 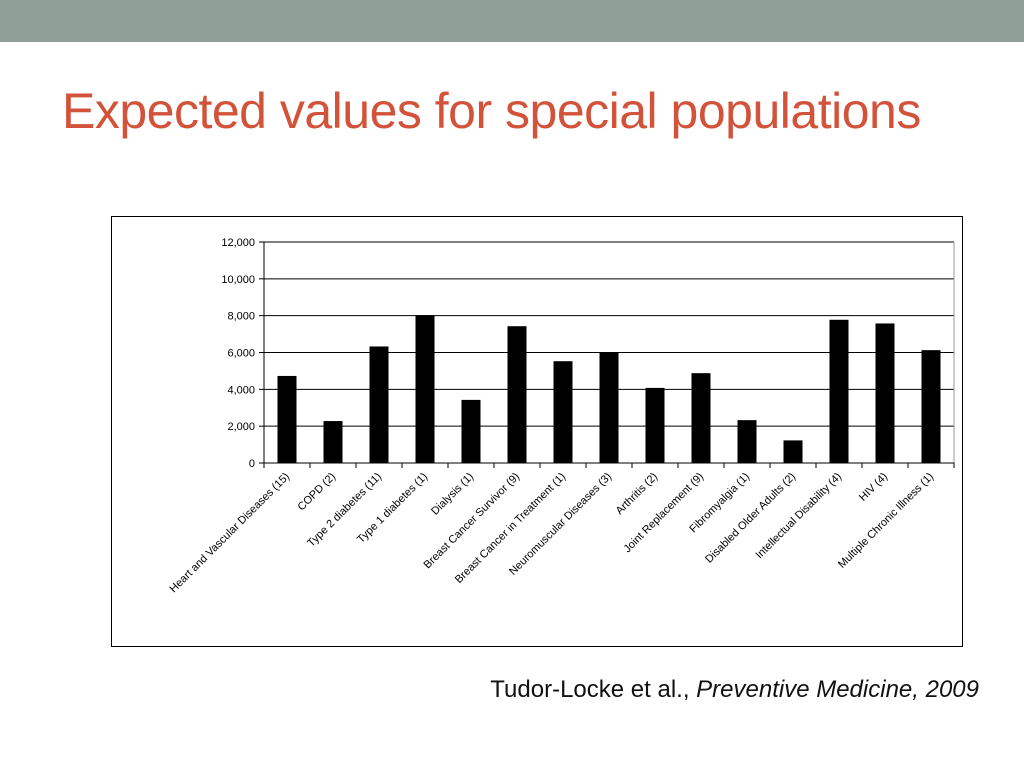 I want to click on citation-journal: Preventive Medicine, 2009, so click(x=837, y=689).